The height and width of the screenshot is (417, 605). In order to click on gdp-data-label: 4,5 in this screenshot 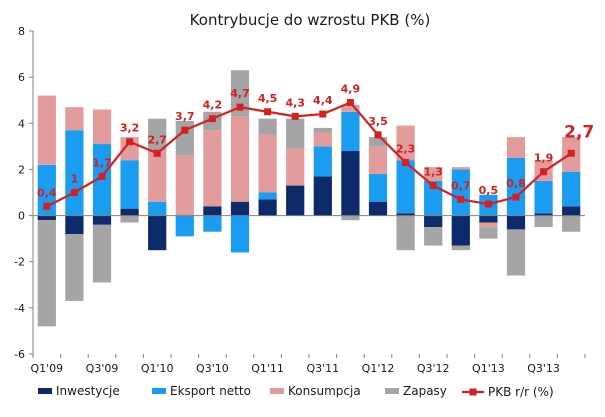, I will do `click(268, 98)`.